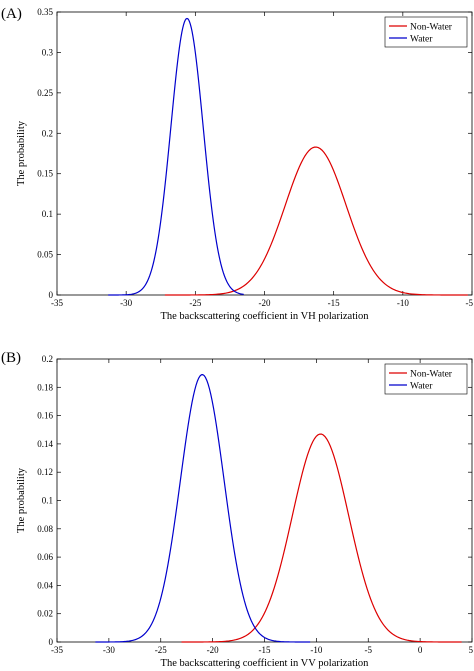 The height and width of the screenshot is (671, 474). What do you see at coordinates (45, 444) in the screenshot?
I see `y-tick-label: 0.14` at bounding box center [45, 444].